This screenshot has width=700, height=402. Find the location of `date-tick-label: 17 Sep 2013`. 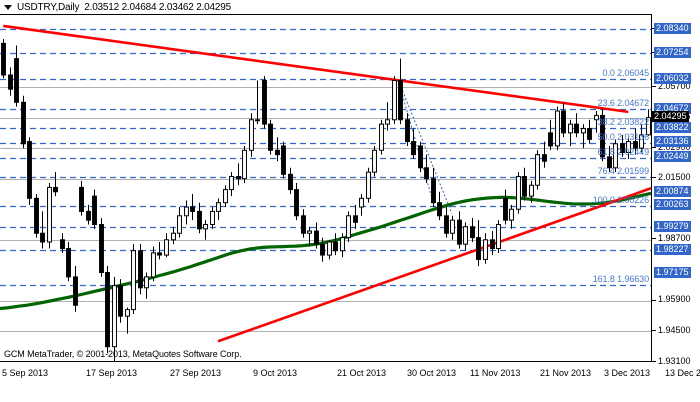

date-tick-label: 17 Sep 2013 is located at coordinates (112, 373).